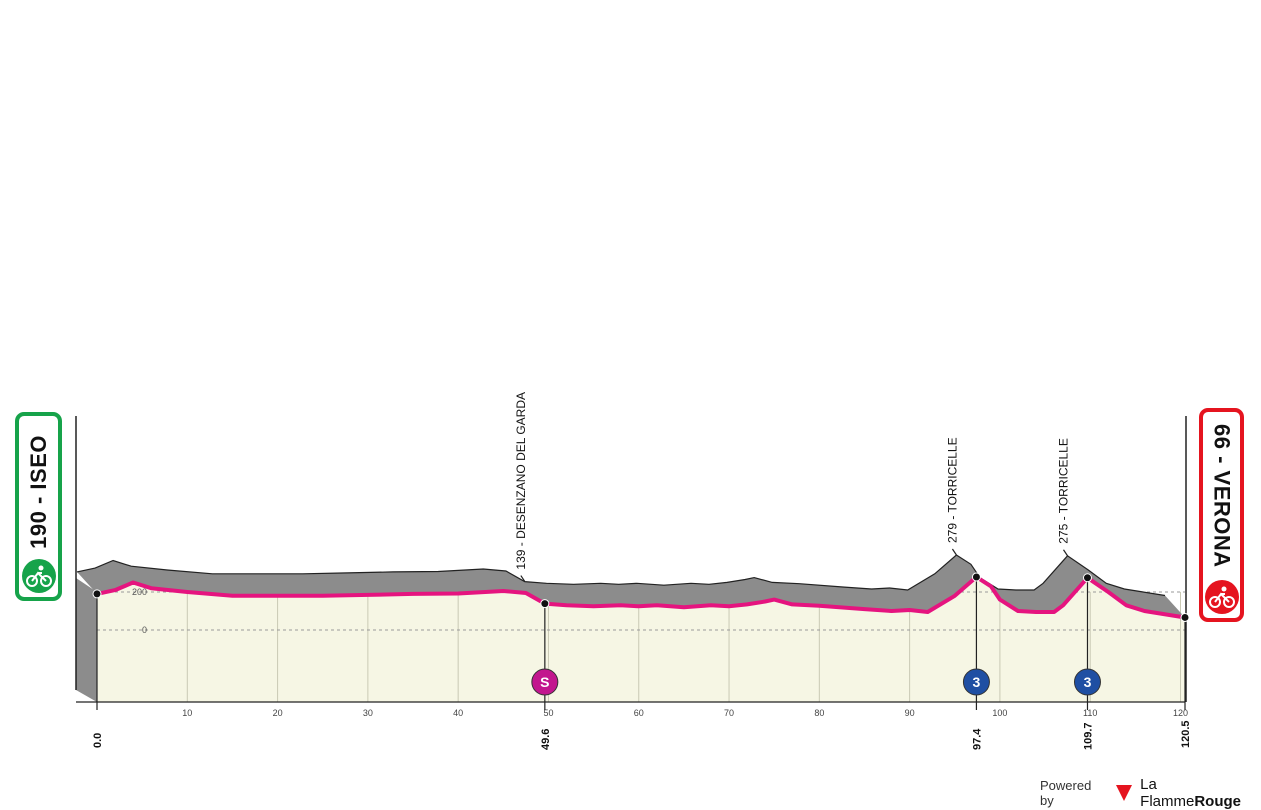  I want to click on finish-point, so click(1185, 617).